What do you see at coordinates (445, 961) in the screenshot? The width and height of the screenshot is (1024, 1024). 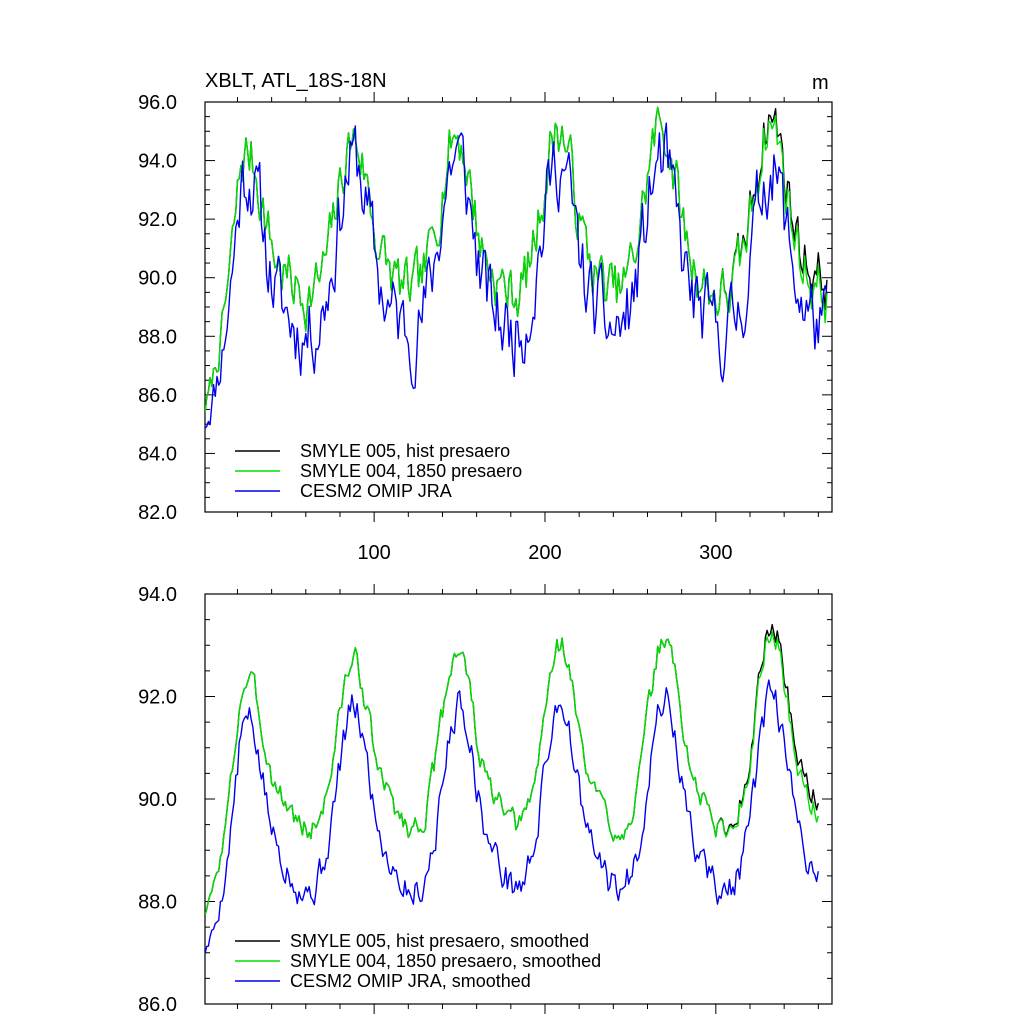 I see `legend-label: SMYLE 004, 1850 presaero, smoothed` at bounding box center [445, 961].